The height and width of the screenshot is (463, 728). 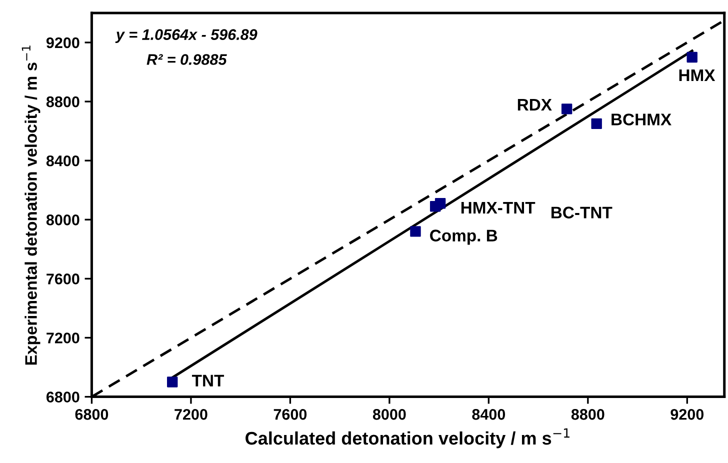 What do you see at coordinates (63, 102) in the screenshot?
I see `y-tick-label: 8800` at bounding box center [63, 102].